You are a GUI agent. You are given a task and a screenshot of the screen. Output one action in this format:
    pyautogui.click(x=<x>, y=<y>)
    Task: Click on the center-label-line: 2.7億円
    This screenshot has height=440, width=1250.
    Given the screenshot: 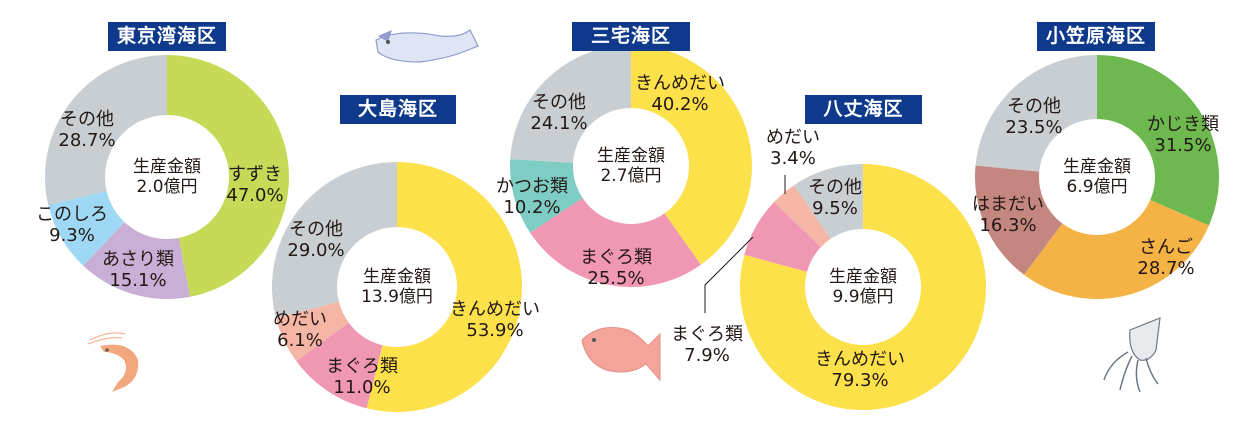 What is the action you would take?
    pyautogui.click(x=631, y=176)
    